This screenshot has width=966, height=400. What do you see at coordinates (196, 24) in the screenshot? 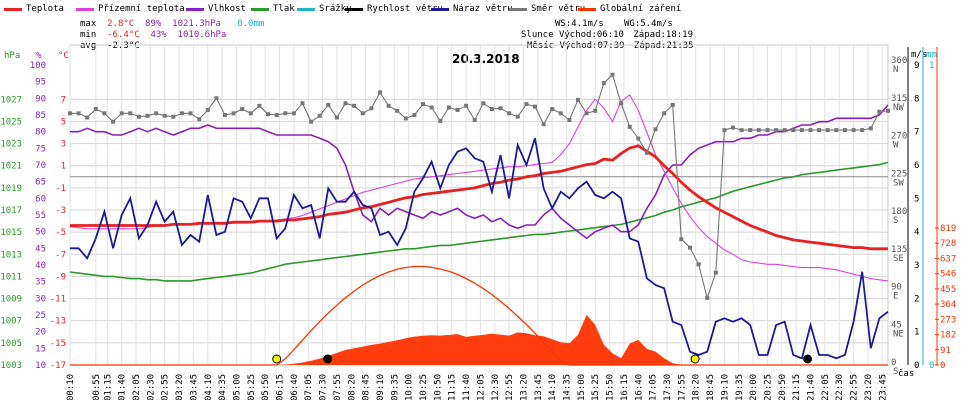
I see `stat-max-press: 1021.3hPa` at bounding box center [196, 24].